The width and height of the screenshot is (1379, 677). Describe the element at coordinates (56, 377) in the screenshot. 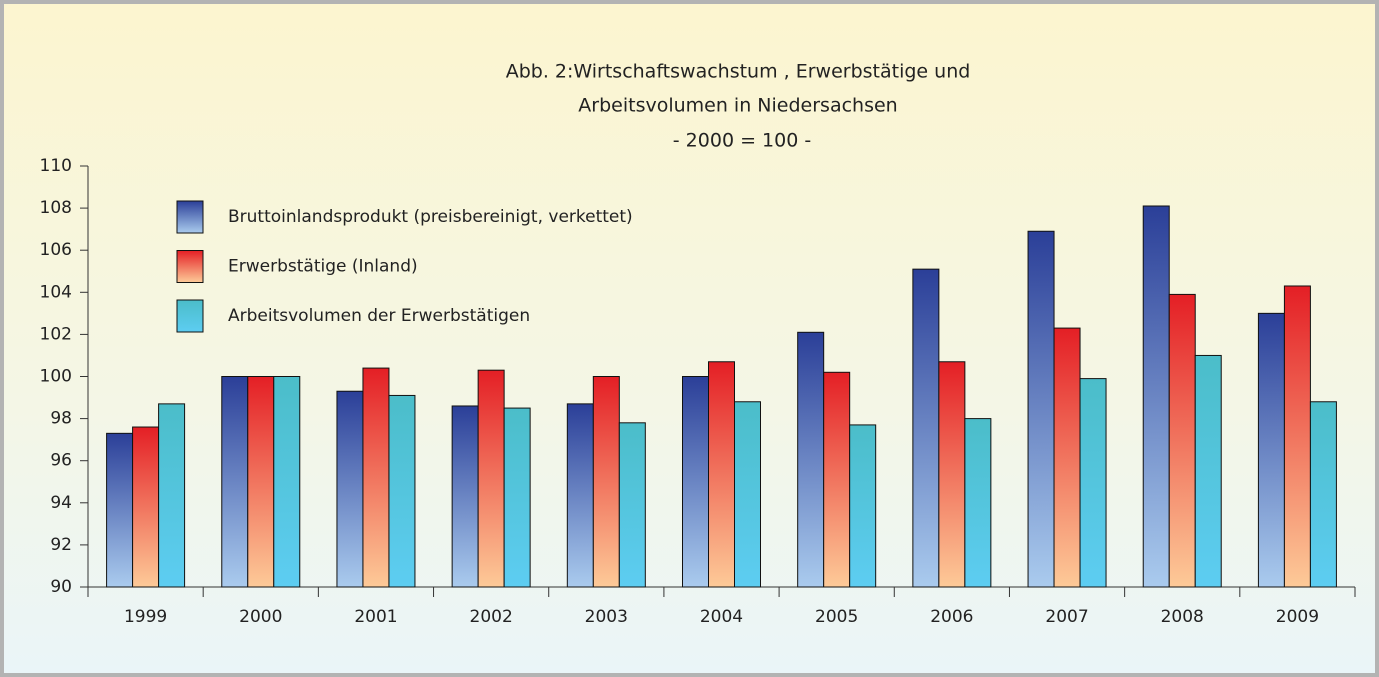

I see `y-tick-label: 100` at that location.